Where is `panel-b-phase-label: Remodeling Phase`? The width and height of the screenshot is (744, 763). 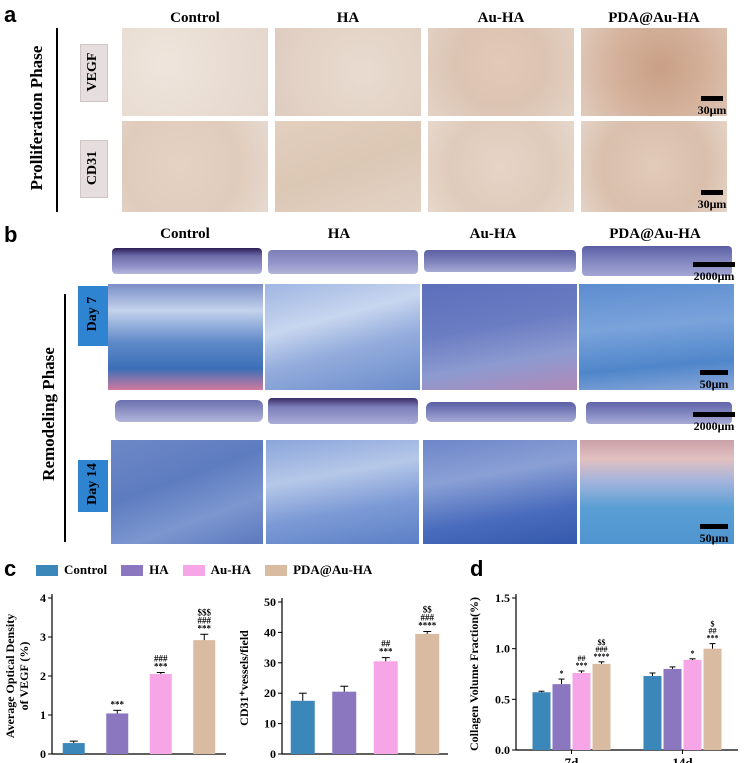
panel-b-phase-label: Remodeling Phase is located at coordinates (48, 414).